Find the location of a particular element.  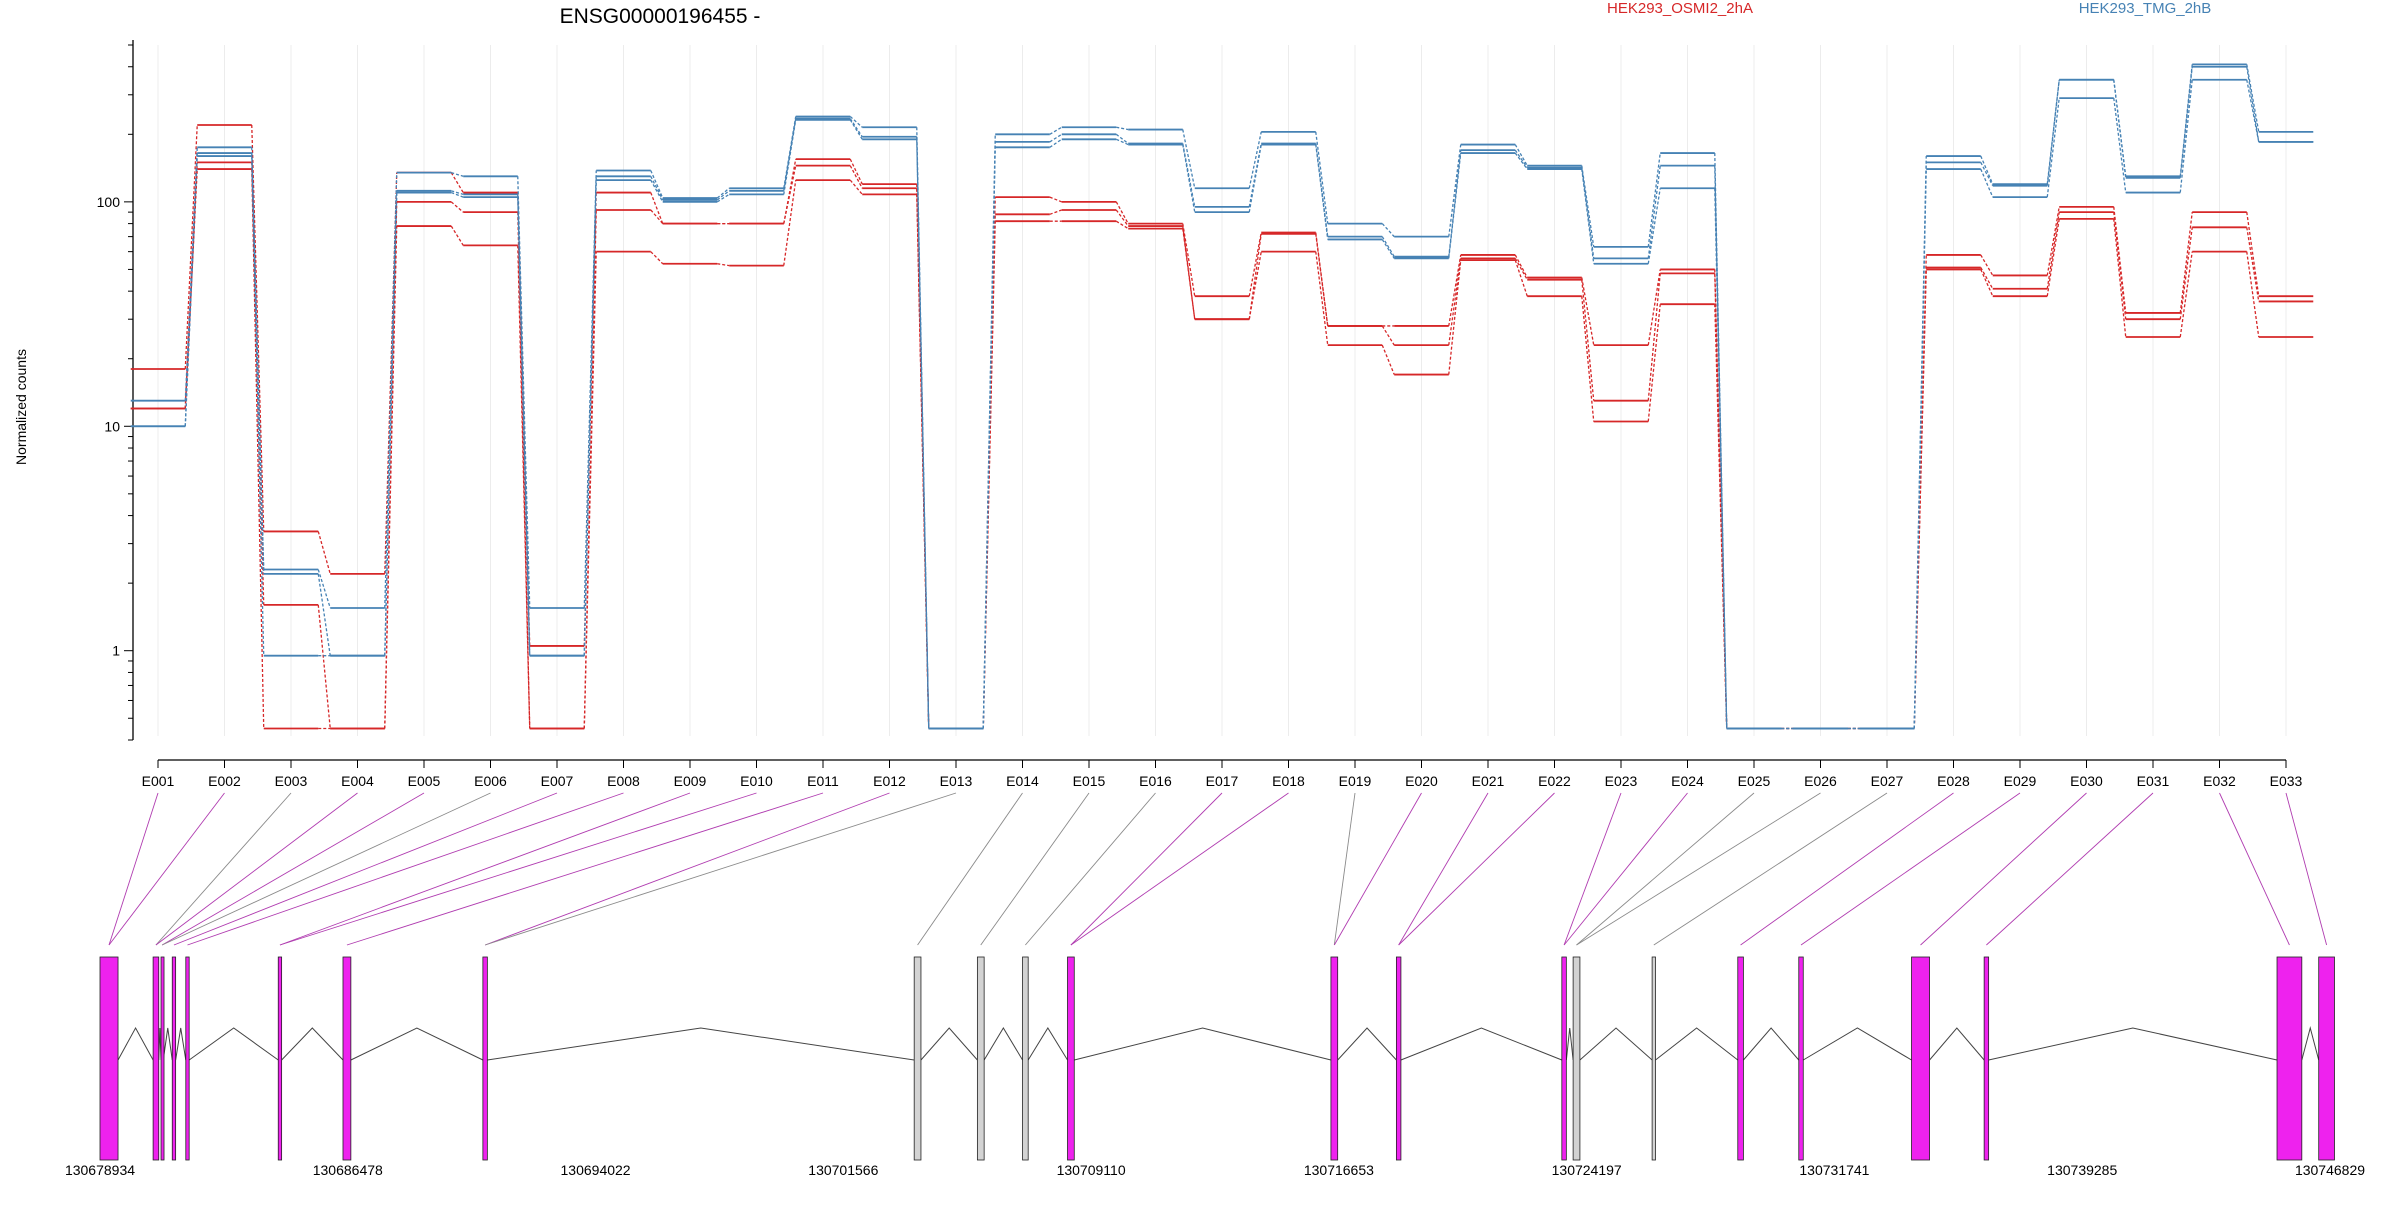

coordinate-label: 130731741 is located at coordinates (1834, 1170).